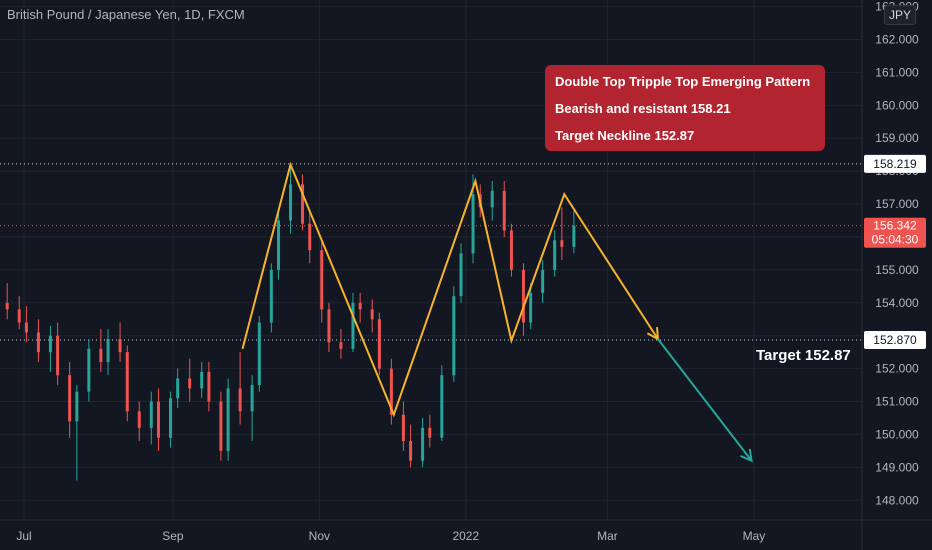 The width and height of the screenshot is (932, 550). Describe the element at coordinates (173, 536) in the screenshot. I see `time-tick-label: Sep` at that location.